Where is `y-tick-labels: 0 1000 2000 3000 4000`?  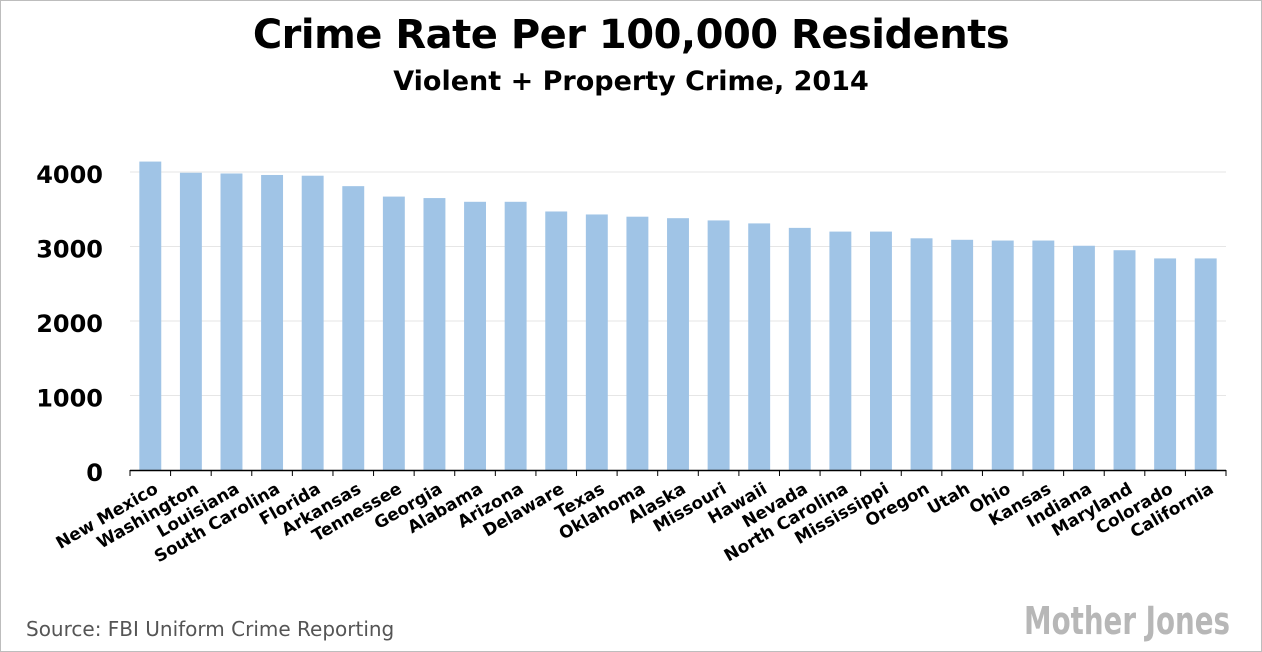 y-tick-labels: 0 1000 2000 3000 4000 is located at coordinates (69, 324).